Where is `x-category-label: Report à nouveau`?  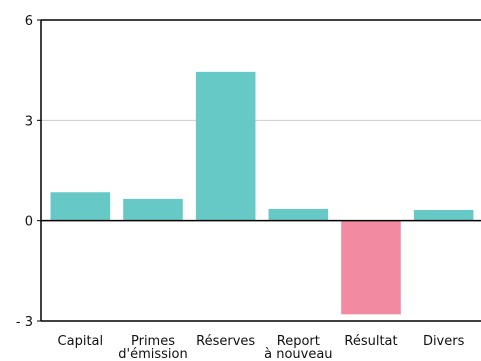
x-category-label: Report à nouveau is located at coordinates (298, 347).